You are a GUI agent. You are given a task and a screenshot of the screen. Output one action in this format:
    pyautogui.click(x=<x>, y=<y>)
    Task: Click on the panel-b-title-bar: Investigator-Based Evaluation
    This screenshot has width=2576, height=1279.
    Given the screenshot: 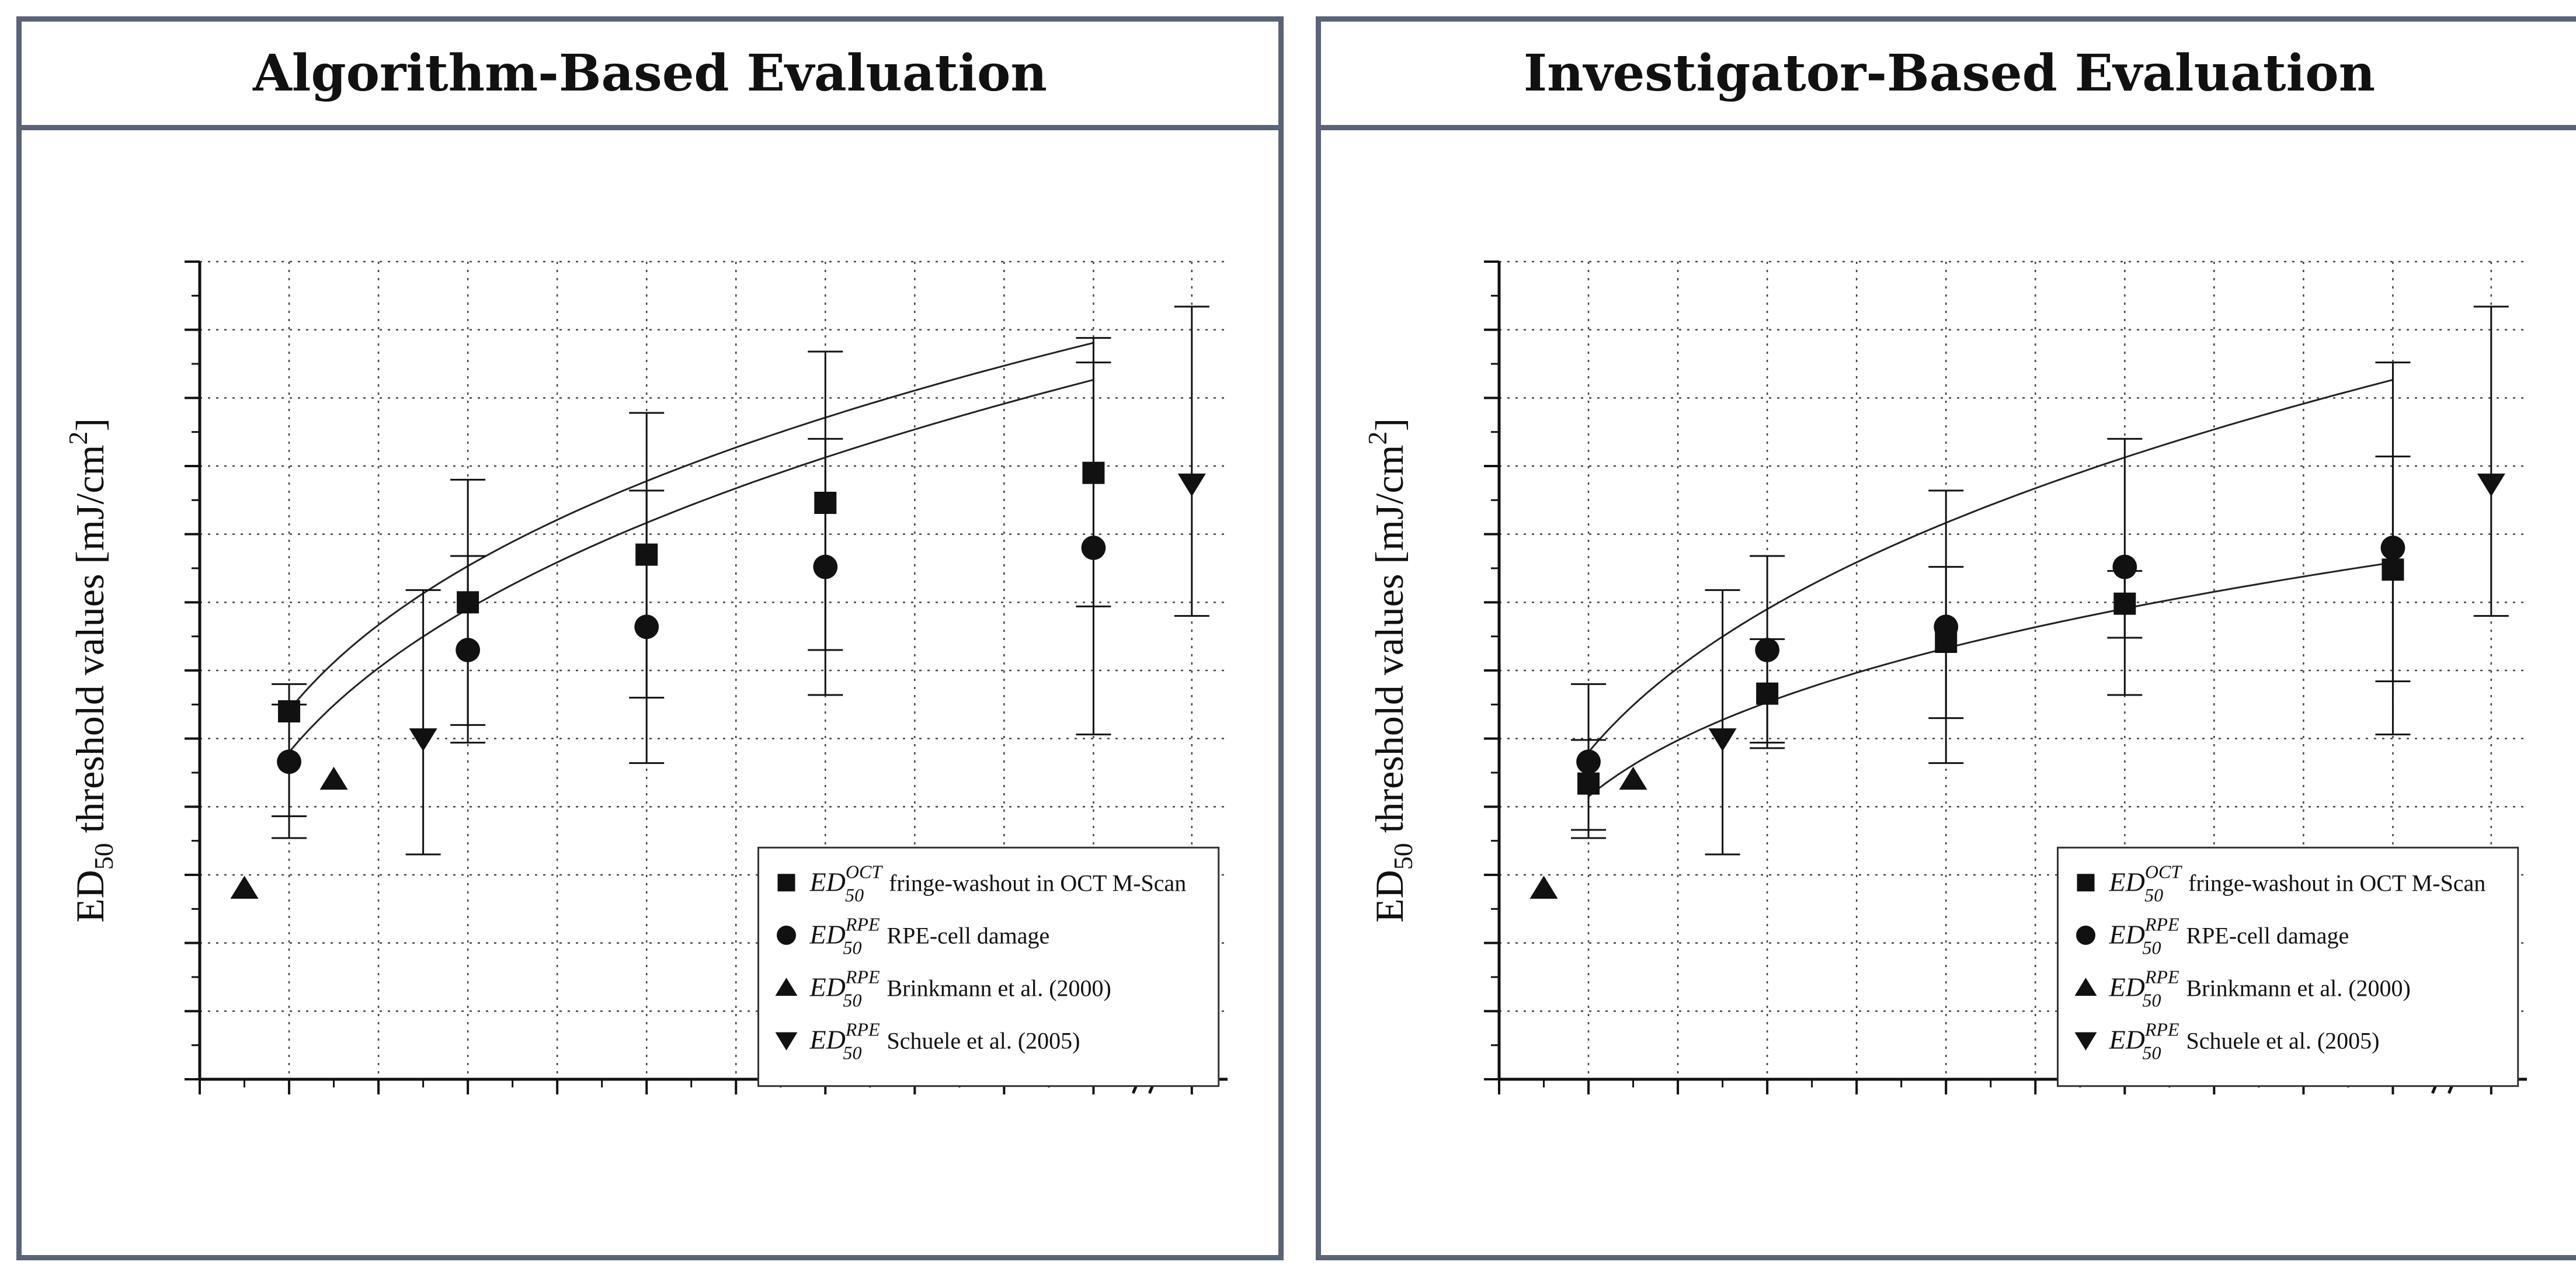 What is the action you would take?
    pyautogui.click(x=1949, y=76)
    